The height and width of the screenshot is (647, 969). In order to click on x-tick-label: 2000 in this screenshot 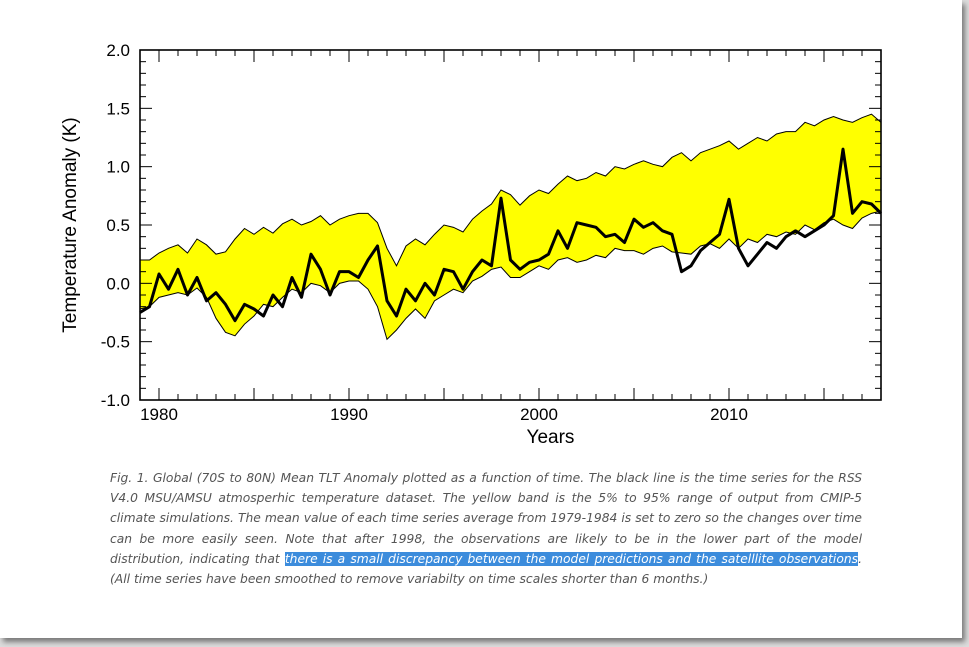, I will do `click(539, 414)`.